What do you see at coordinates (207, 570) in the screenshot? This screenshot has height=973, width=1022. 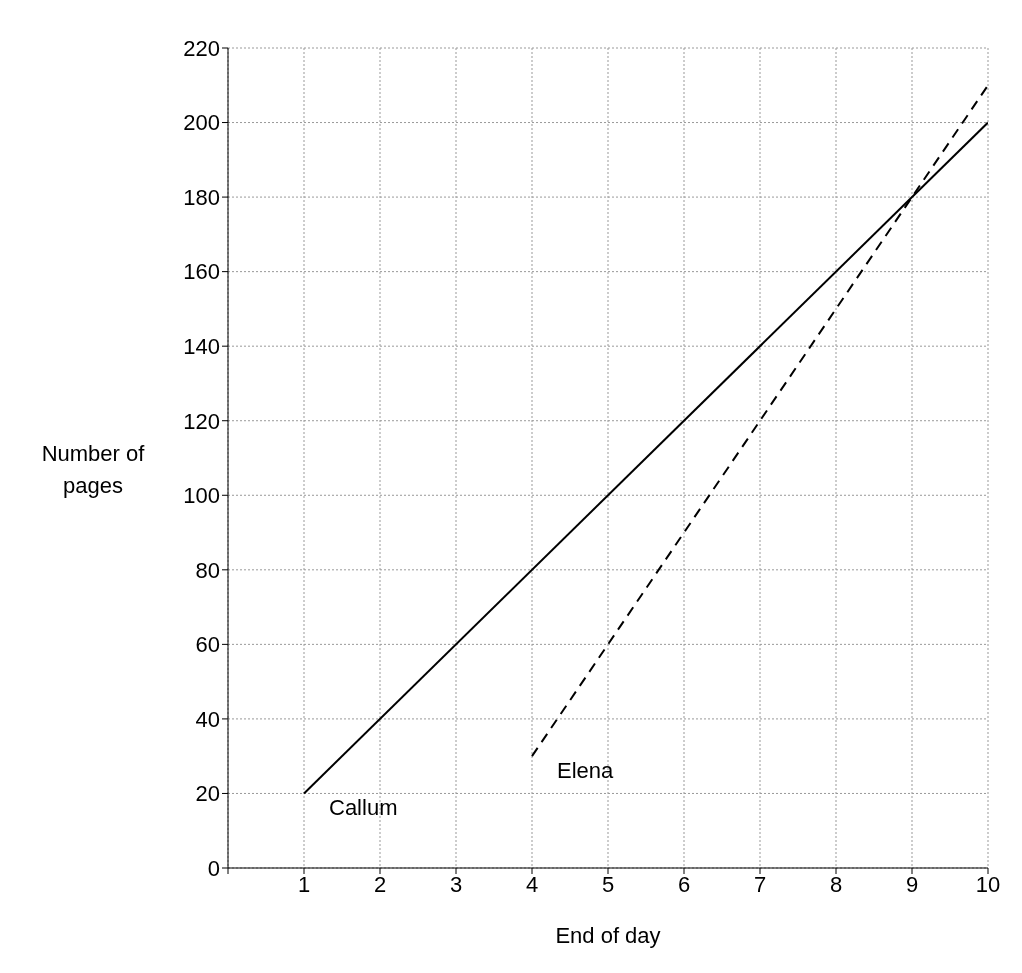 I see `y-tick-label: 80` at bounding box center [207, 570].